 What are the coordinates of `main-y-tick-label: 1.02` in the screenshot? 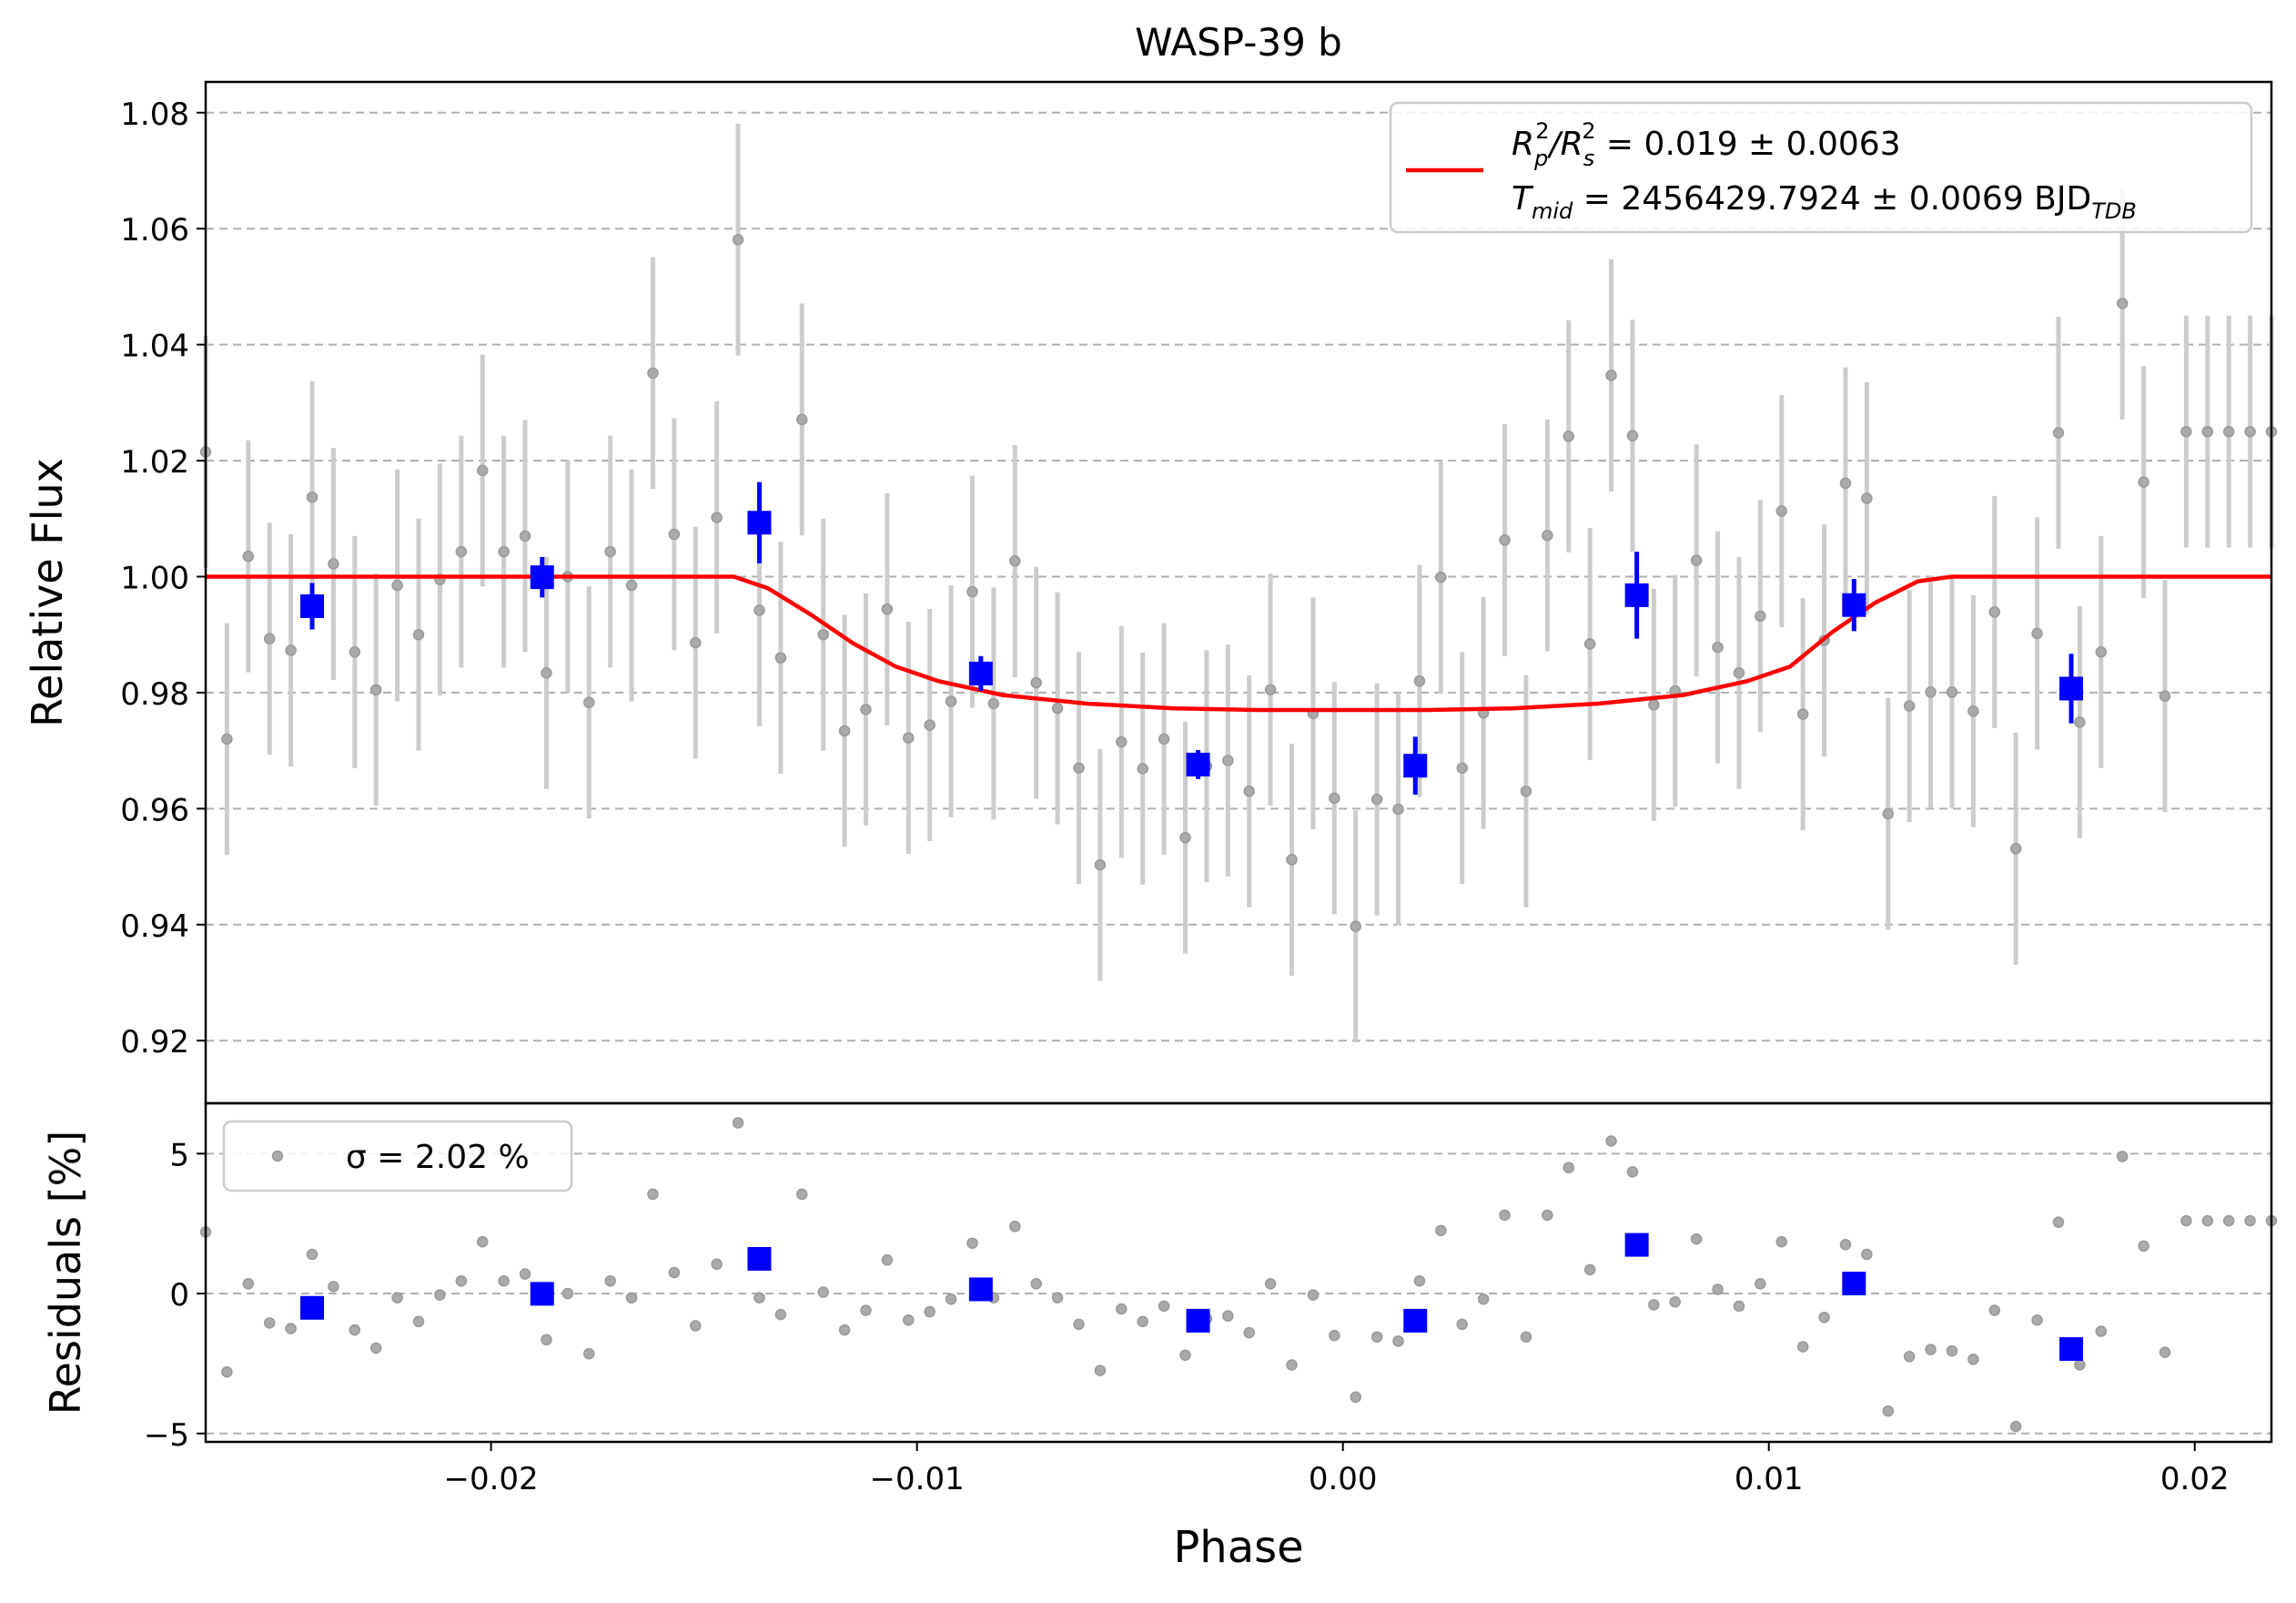 It's located at (155, 462).